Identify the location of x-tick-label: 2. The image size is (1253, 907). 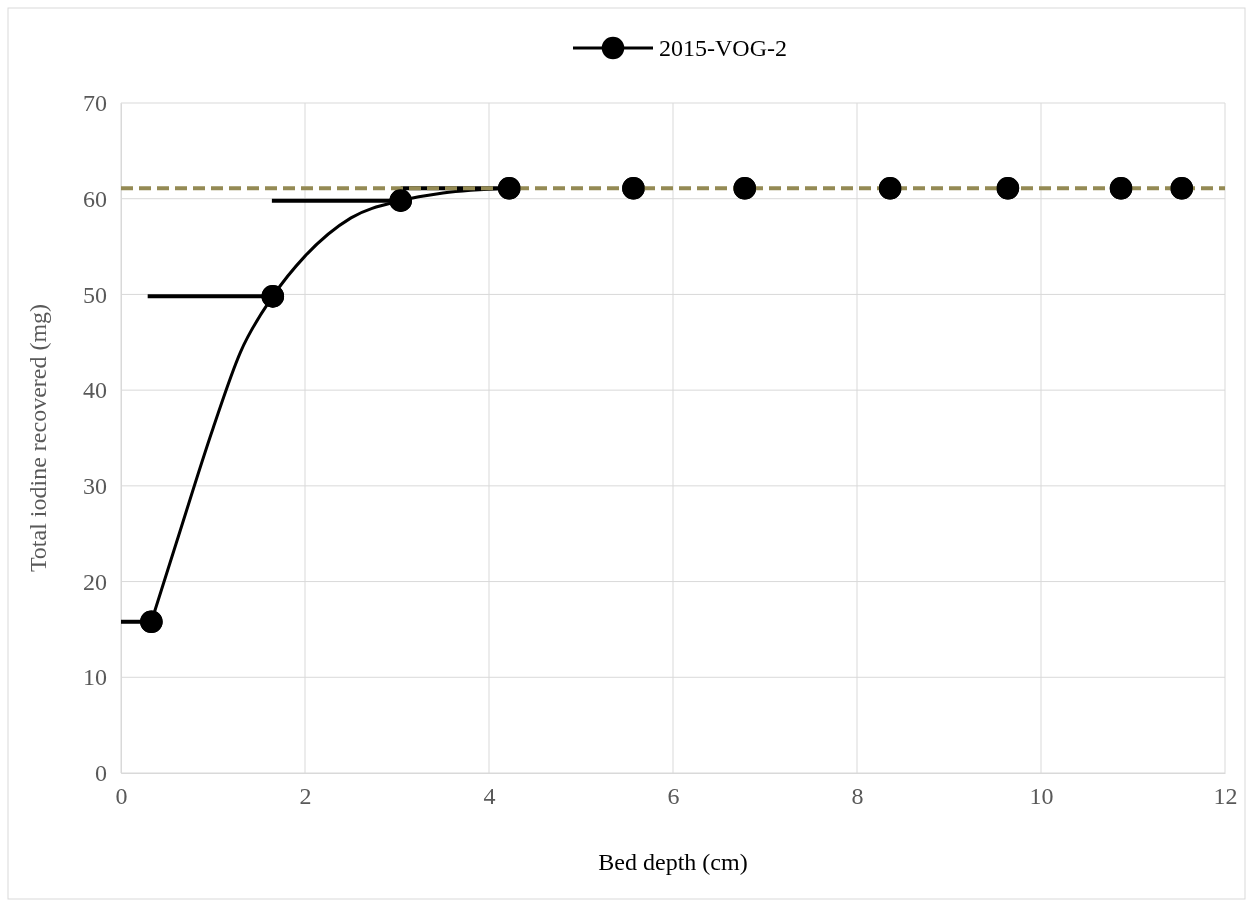
(305, 796).